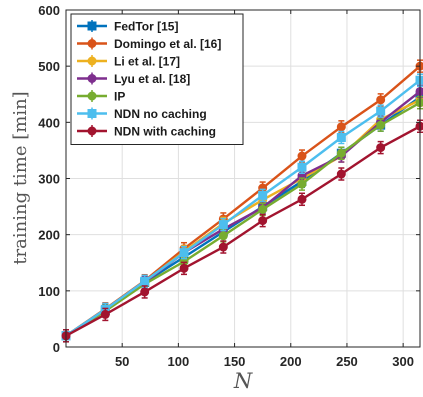  What do you see at coordinates (56, 347) in the screenshot?
I see `y-tick-label: 0` at bounding box center [56, 347].